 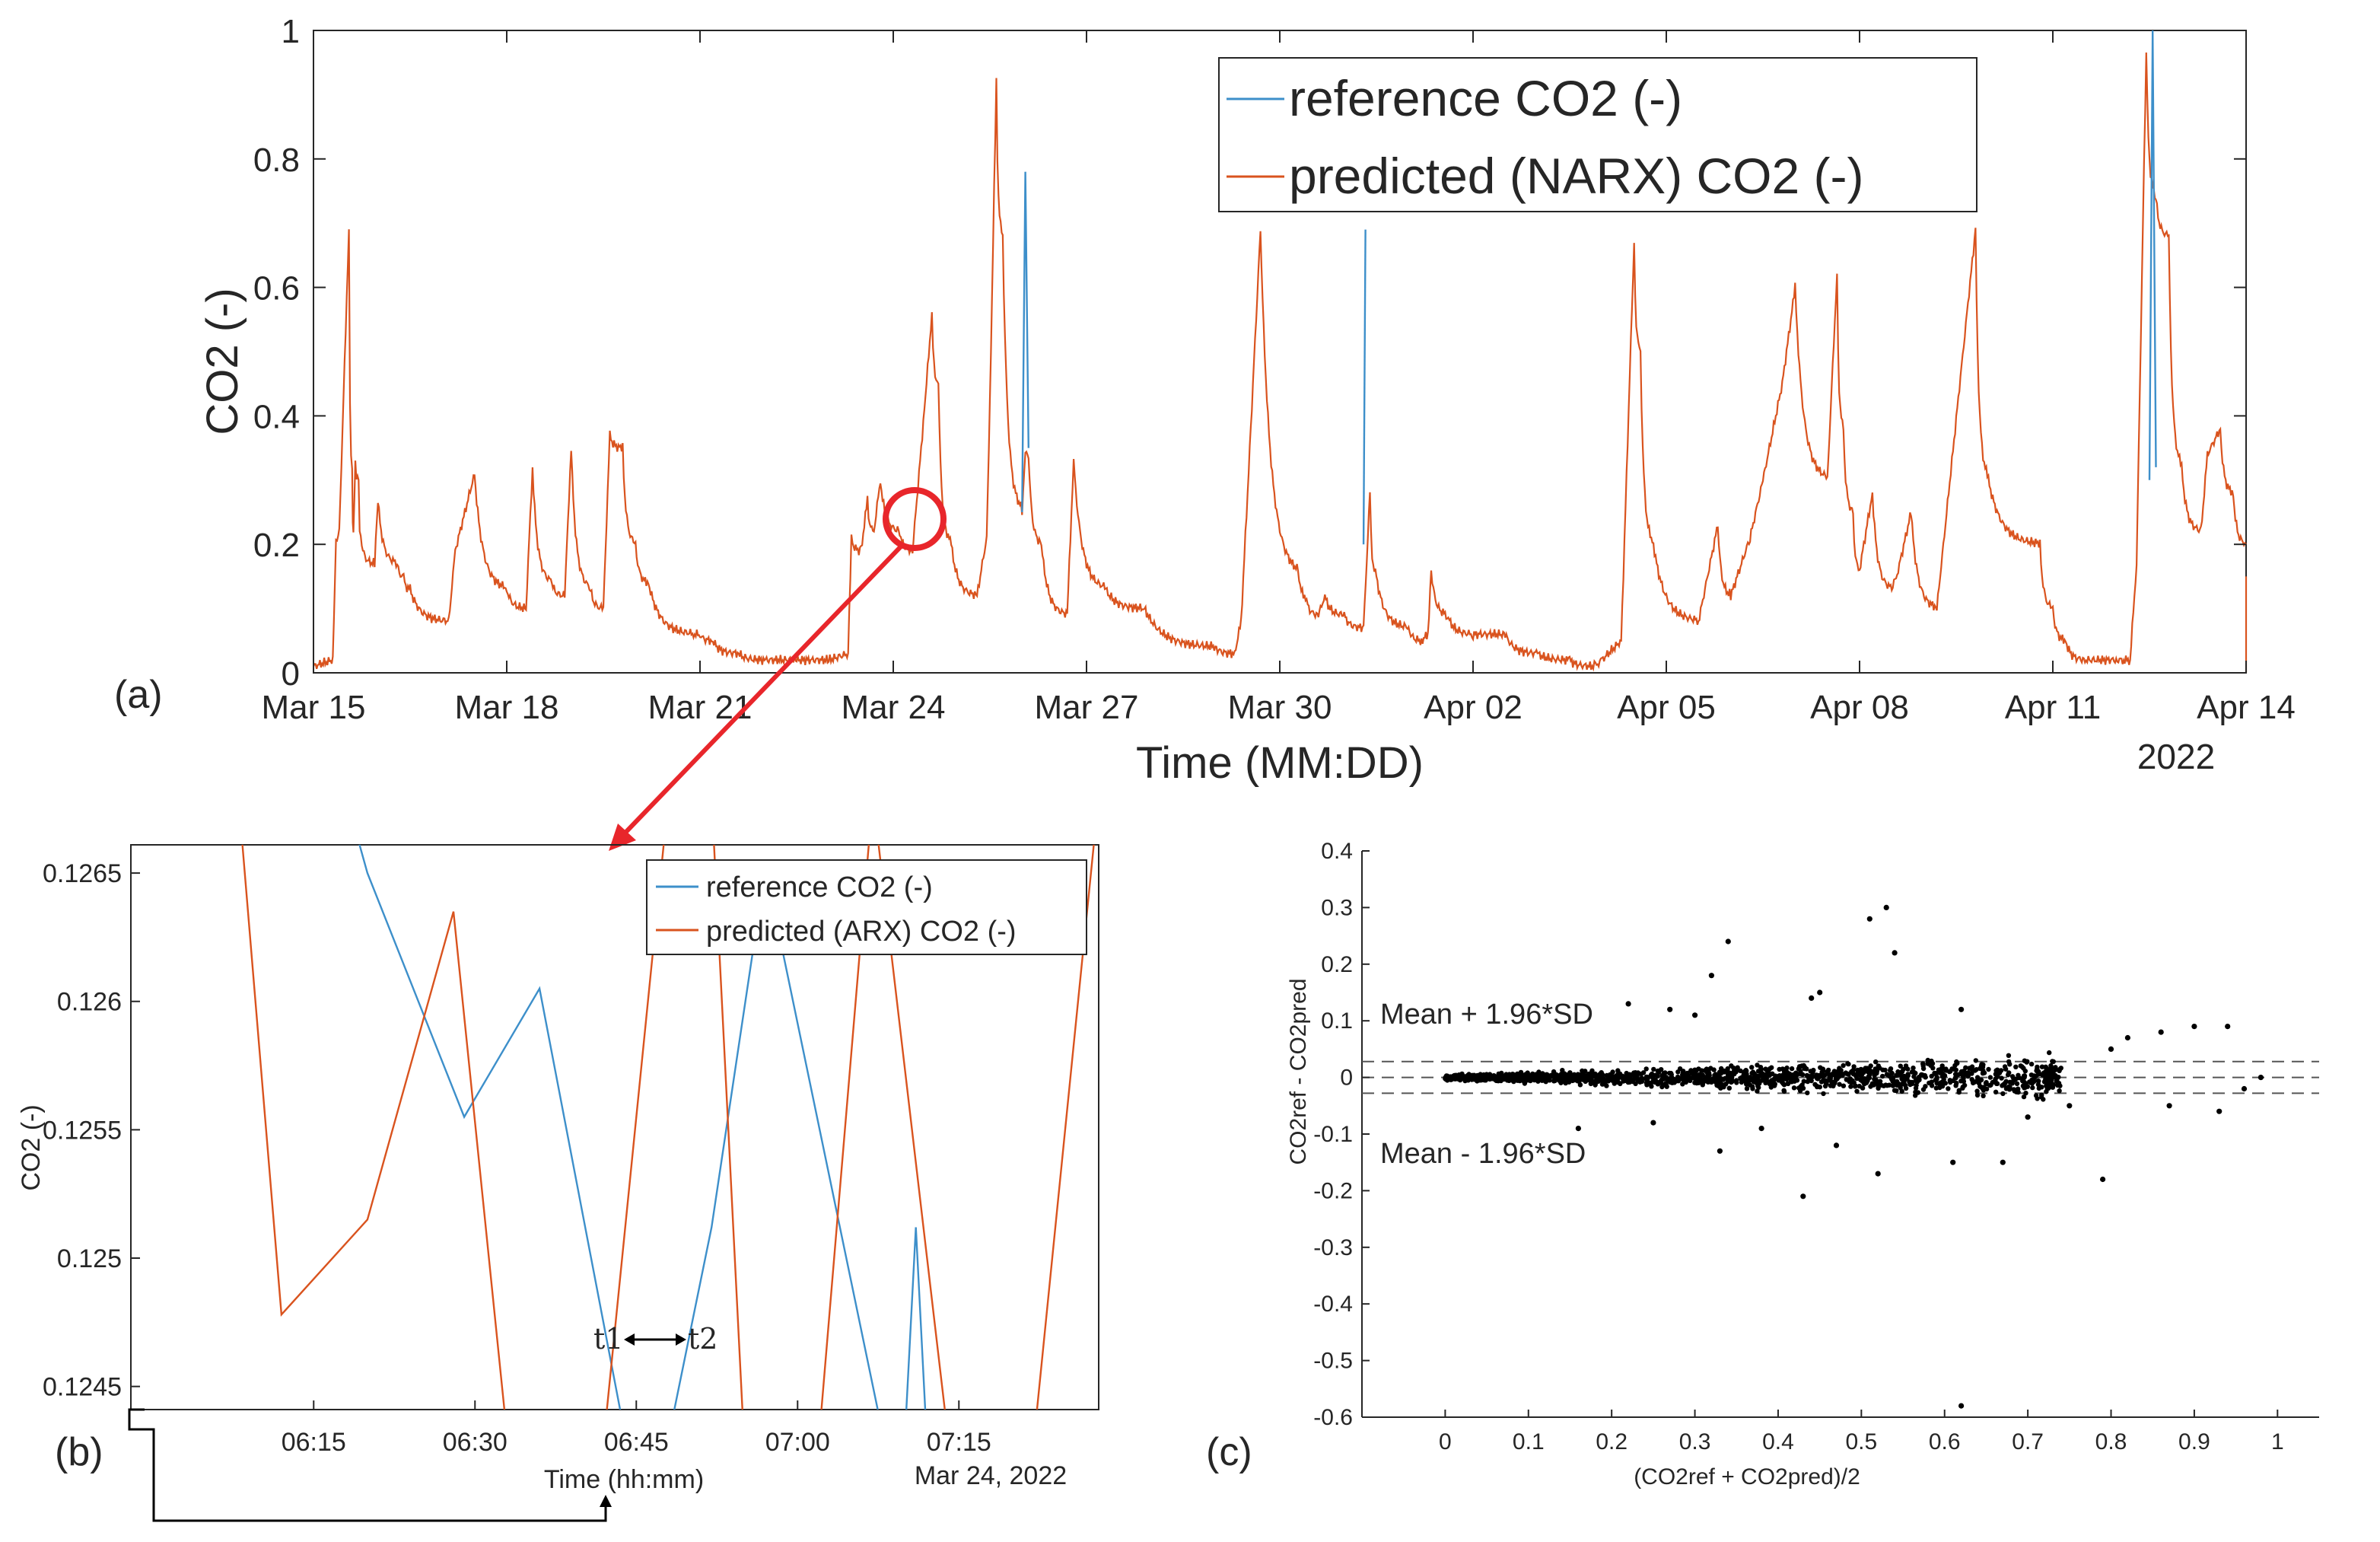 What do you see at coordinates (2176, 756) in the screenshot?
I see `panel-a-year-label: 2022` at bounding box center [2176, 756].